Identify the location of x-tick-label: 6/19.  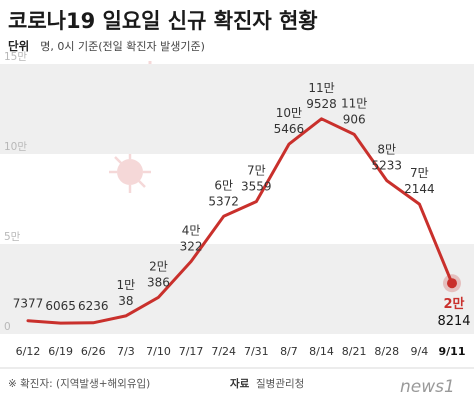
(60, 351).